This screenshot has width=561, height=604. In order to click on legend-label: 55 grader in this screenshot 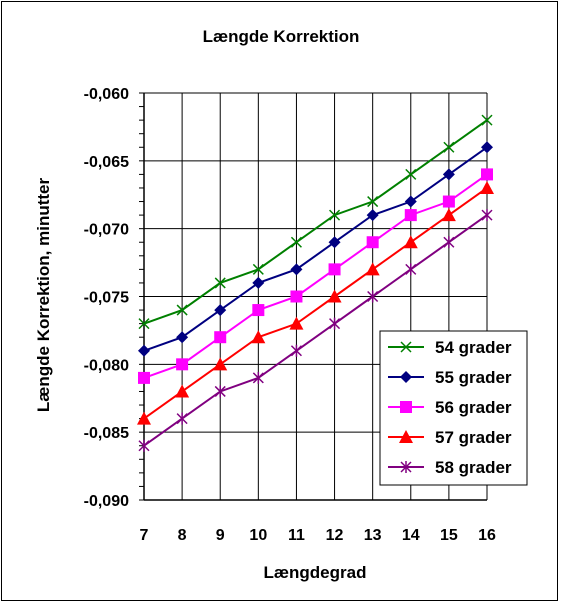, I will do `click(473, 377)`.